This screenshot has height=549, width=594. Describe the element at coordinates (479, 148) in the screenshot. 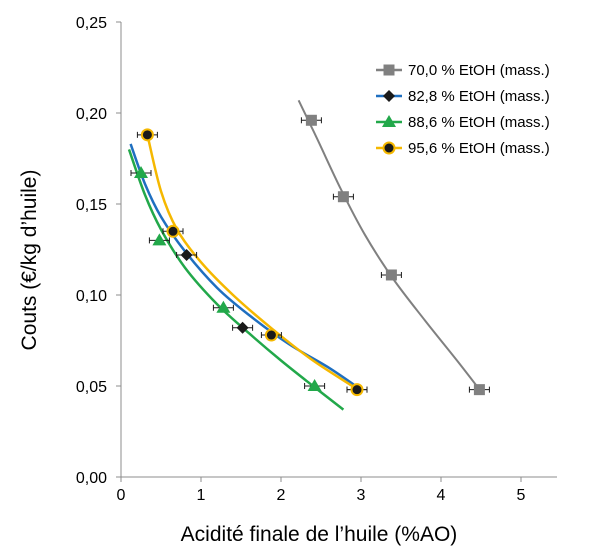

I see `legend-label: 95,6 % EtOH (mass.)` at that location.